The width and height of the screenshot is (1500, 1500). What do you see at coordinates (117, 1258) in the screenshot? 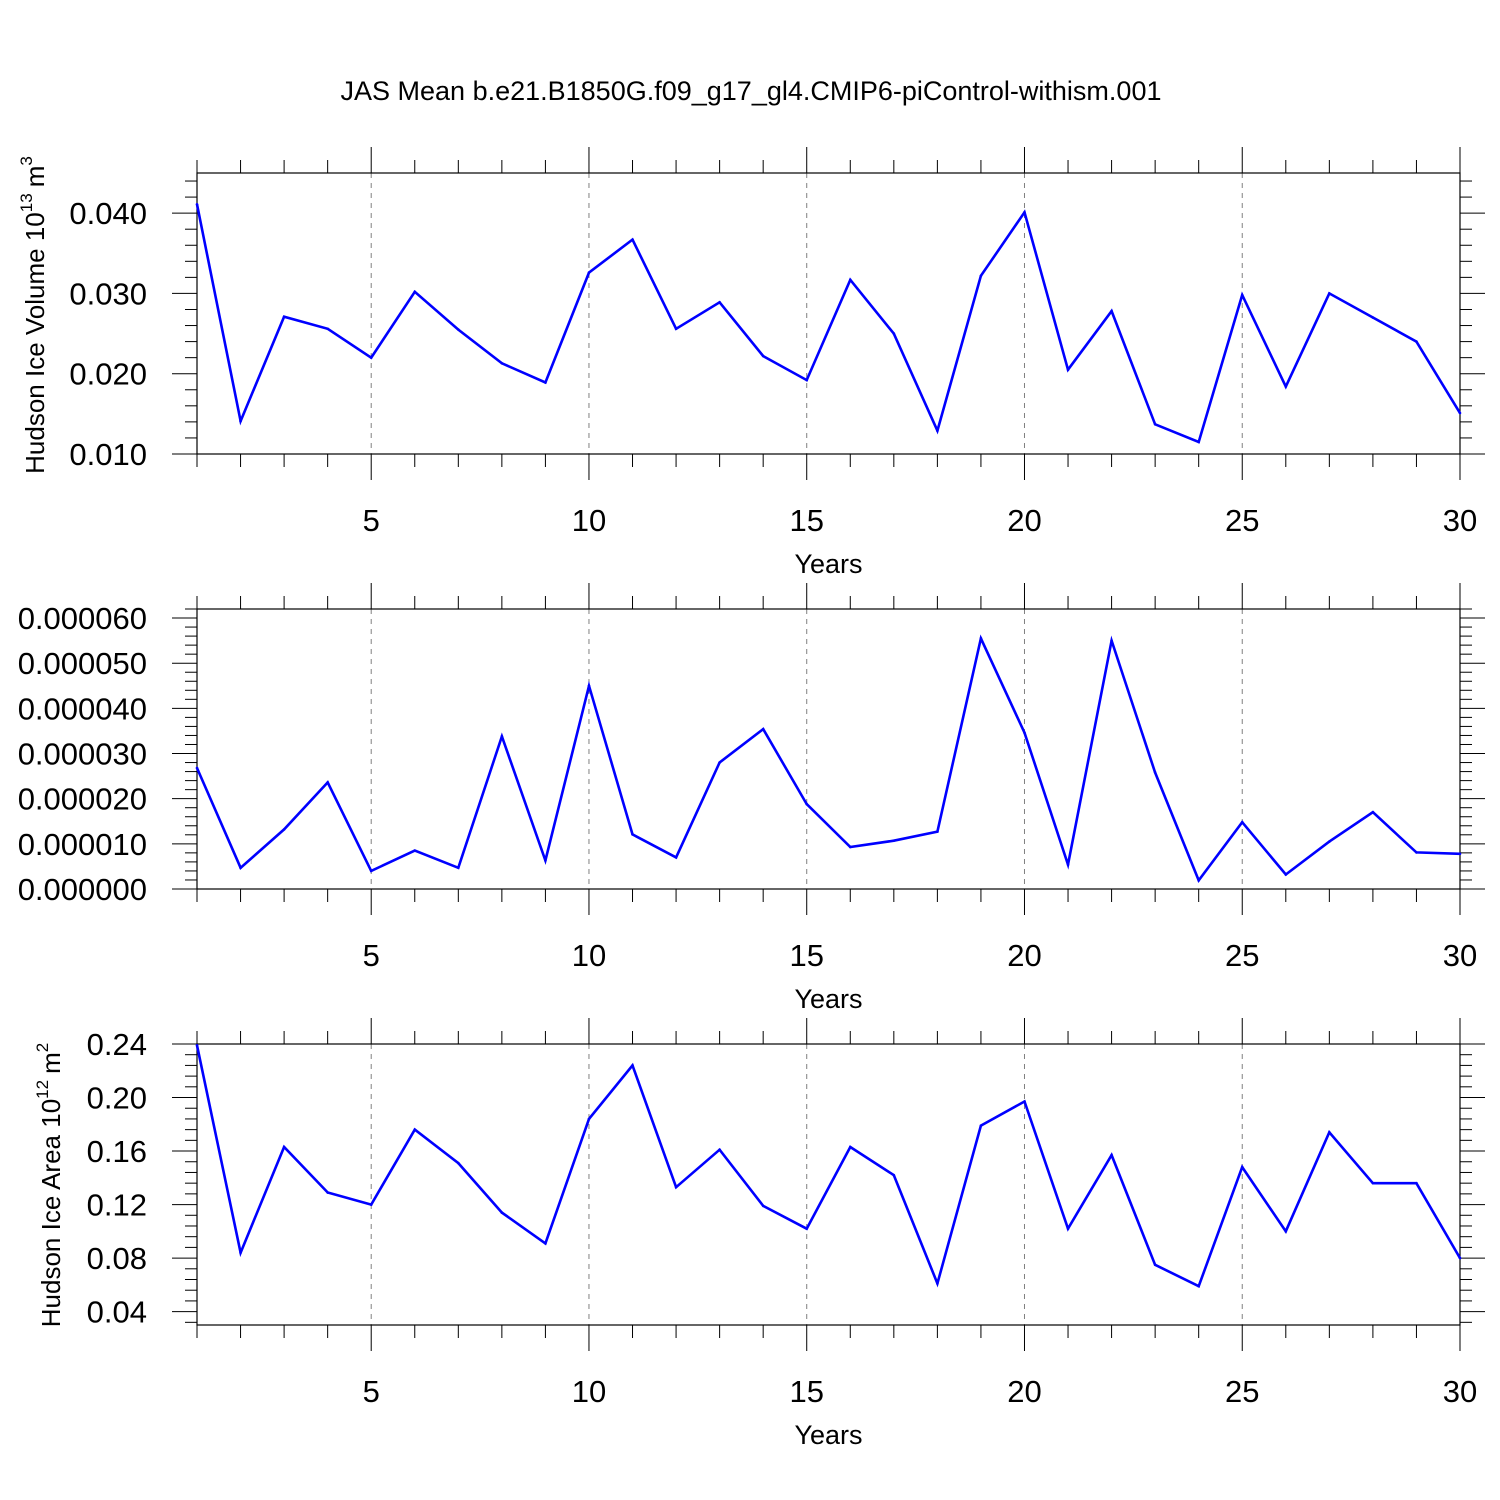
I see `y-tick-label: 0.08` at bounding box center [117, 1258].